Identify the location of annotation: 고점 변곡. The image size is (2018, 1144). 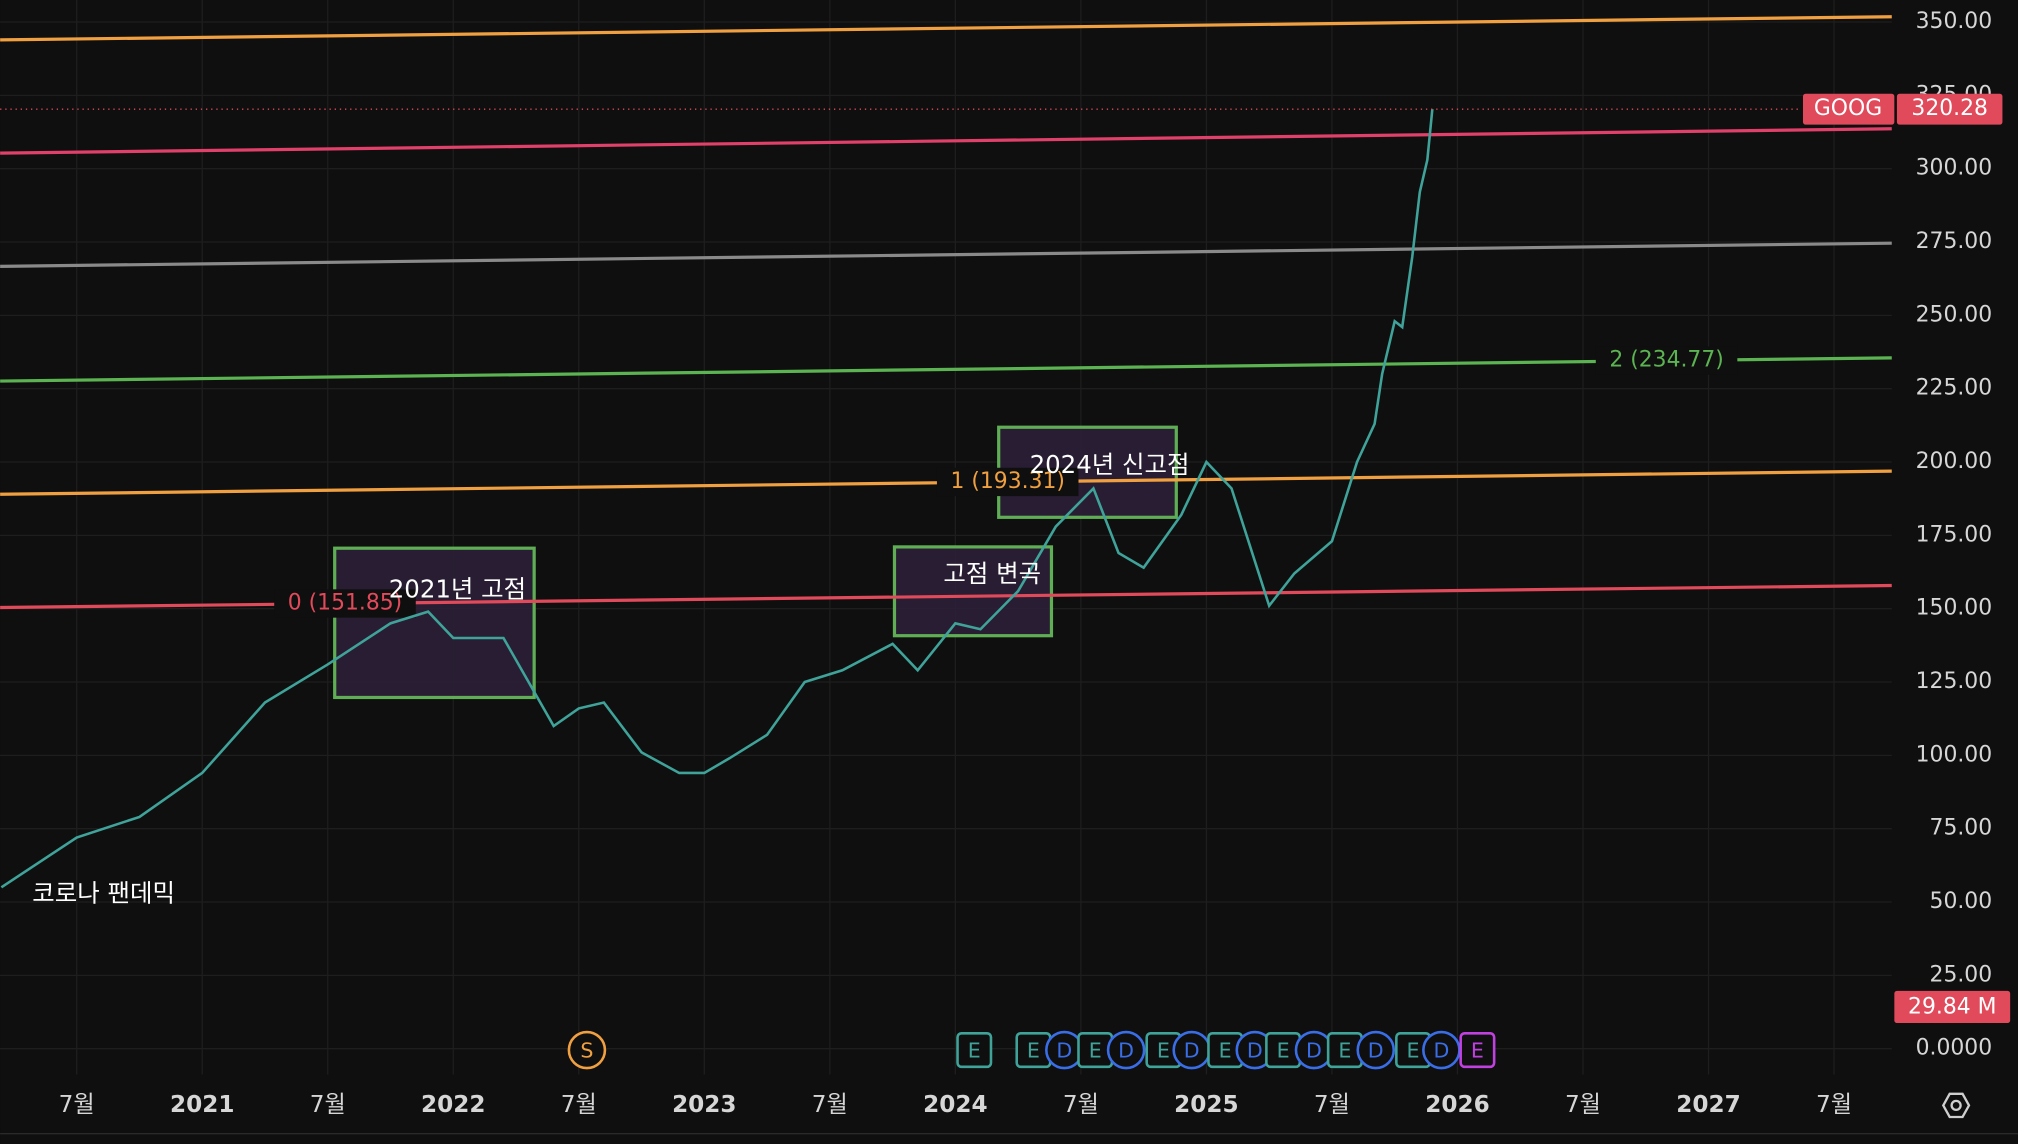
(992, 573).